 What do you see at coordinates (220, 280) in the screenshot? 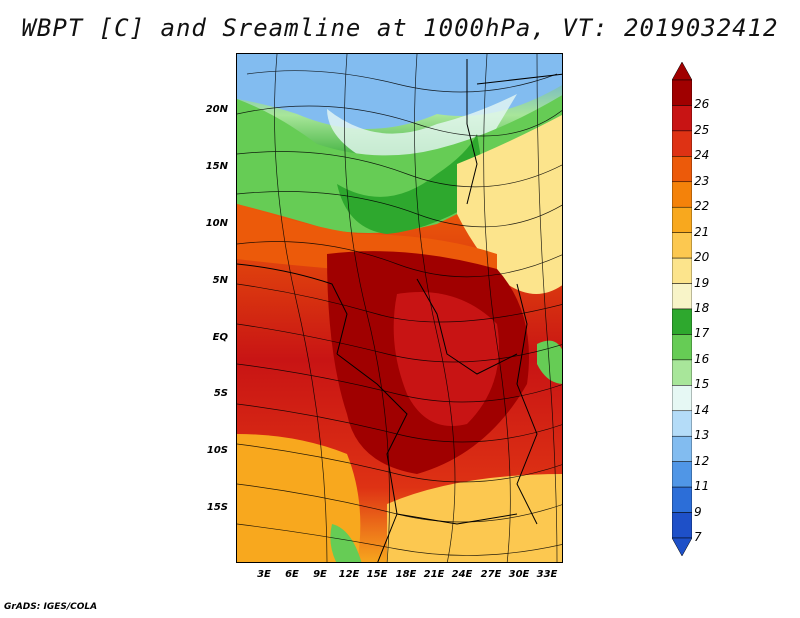
I see `lat-tick-5n: 5N` at bounding box center [220, 280].